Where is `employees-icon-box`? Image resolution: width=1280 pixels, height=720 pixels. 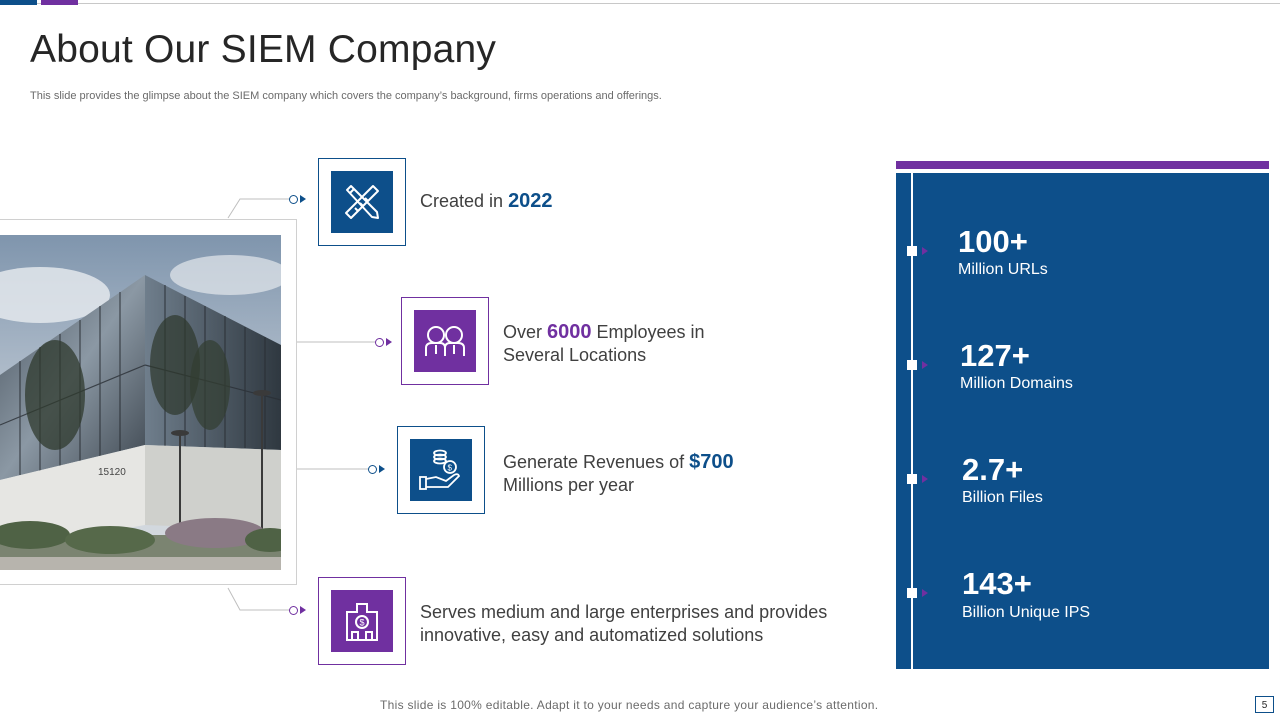
employees-icon-box is located at coordinates (445, 341).